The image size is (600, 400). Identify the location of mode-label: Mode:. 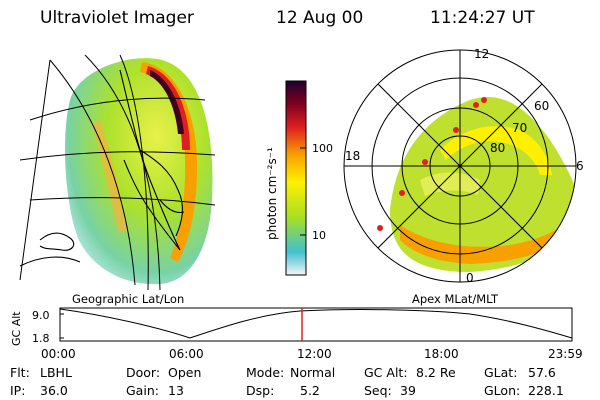
(265, 372).